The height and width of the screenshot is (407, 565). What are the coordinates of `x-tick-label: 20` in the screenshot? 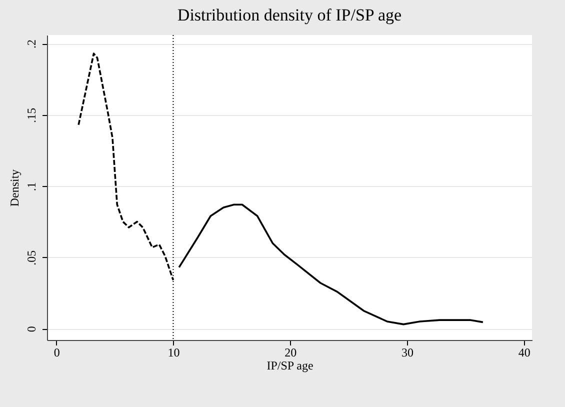 It's located at (290, 353).